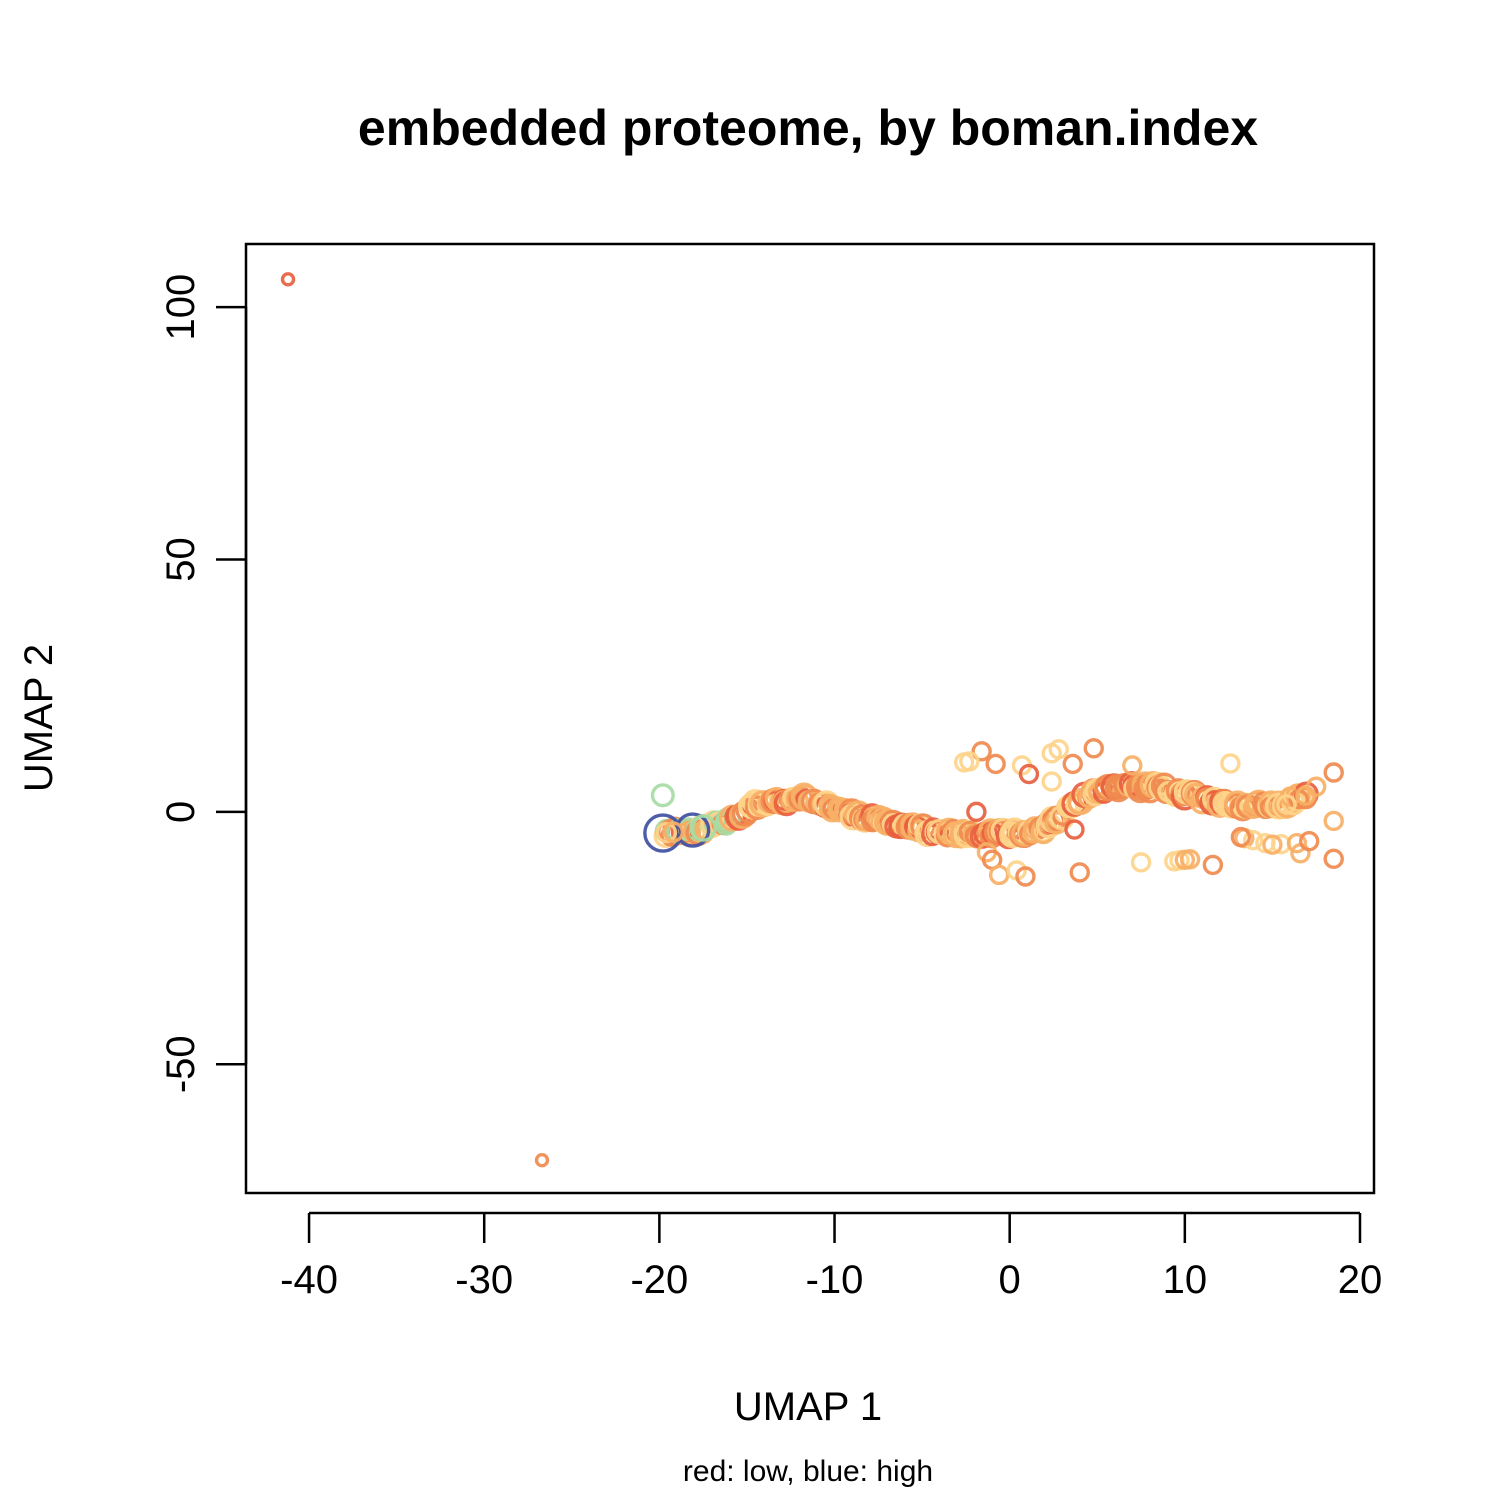  I want to click on chart-subtitle: red: low, blue: high, so click(808, 1471).